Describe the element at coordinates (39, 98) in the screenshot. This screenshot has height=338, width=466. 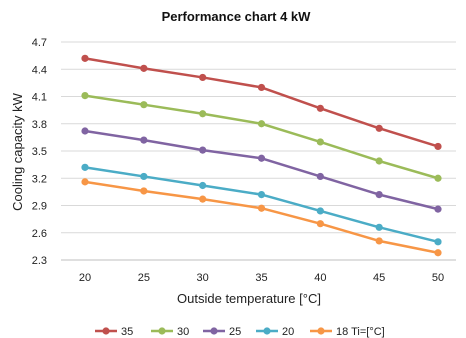
I see `y-tick-label: 4.1` at that location.